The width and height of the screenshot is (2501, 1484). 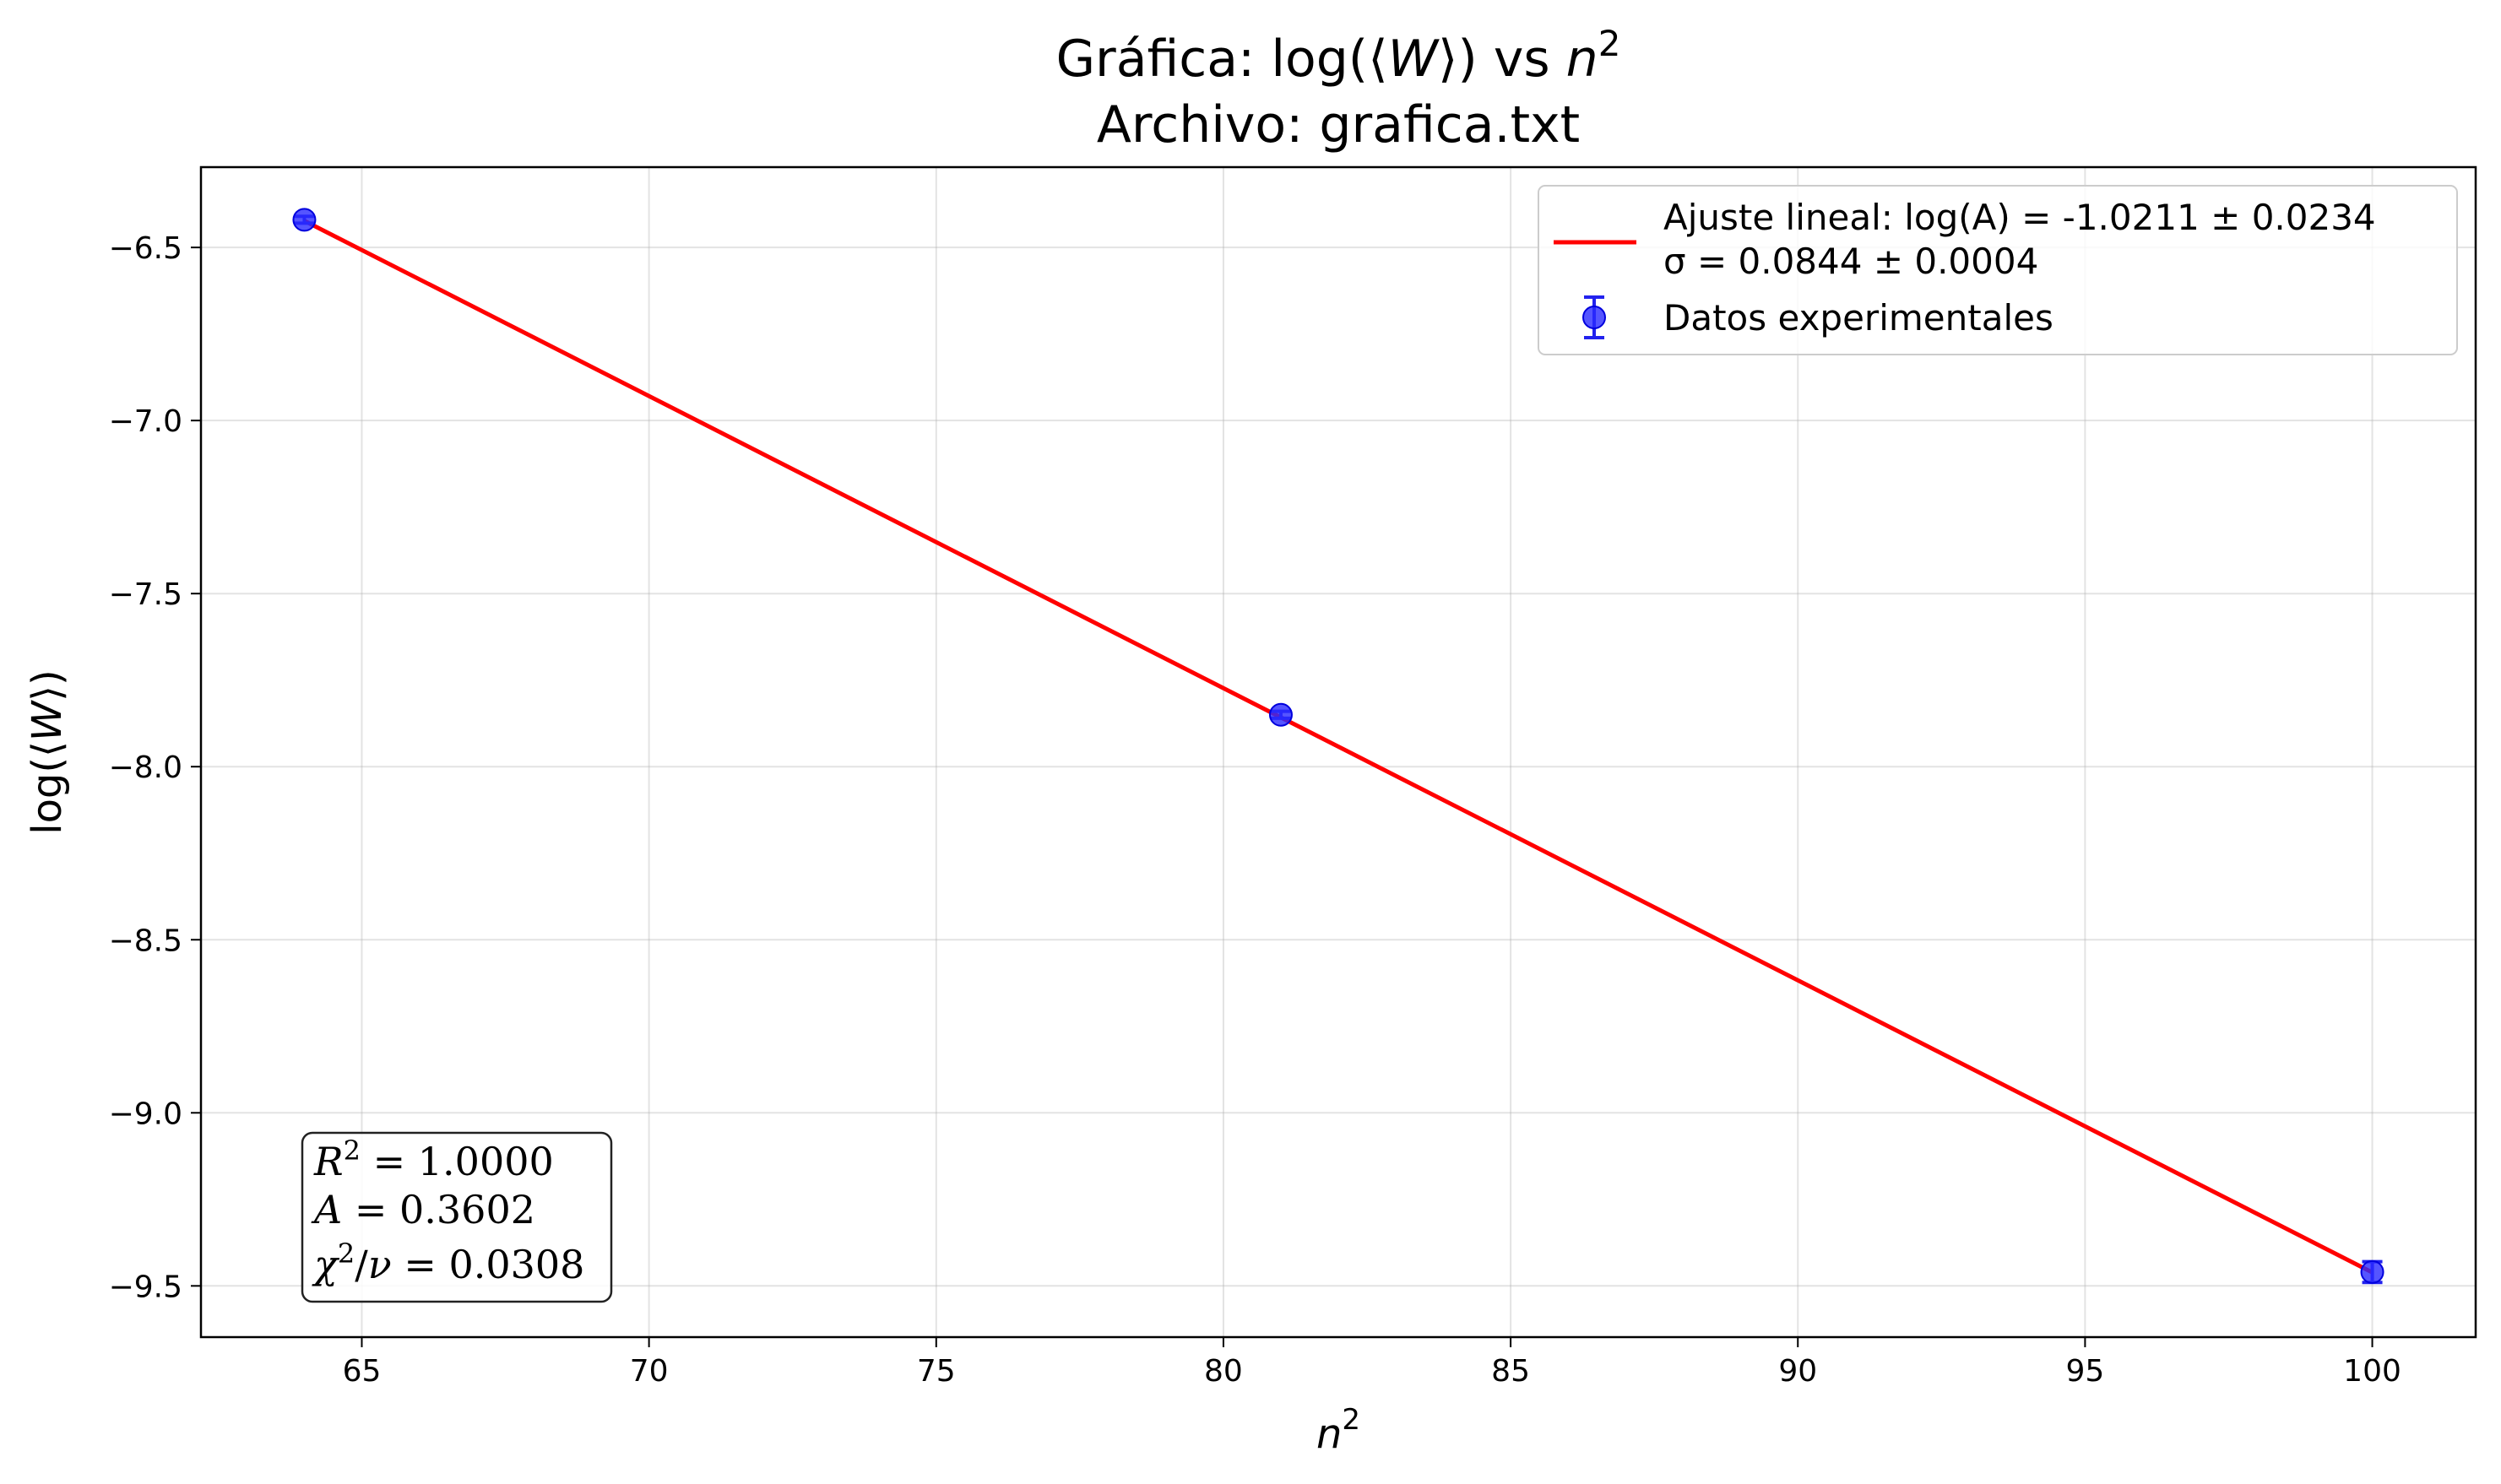 What do you see at coordinates (362, 1371) in the screenshot?
I see `x-tick-label: 65` at bounding box center [362, 1371].